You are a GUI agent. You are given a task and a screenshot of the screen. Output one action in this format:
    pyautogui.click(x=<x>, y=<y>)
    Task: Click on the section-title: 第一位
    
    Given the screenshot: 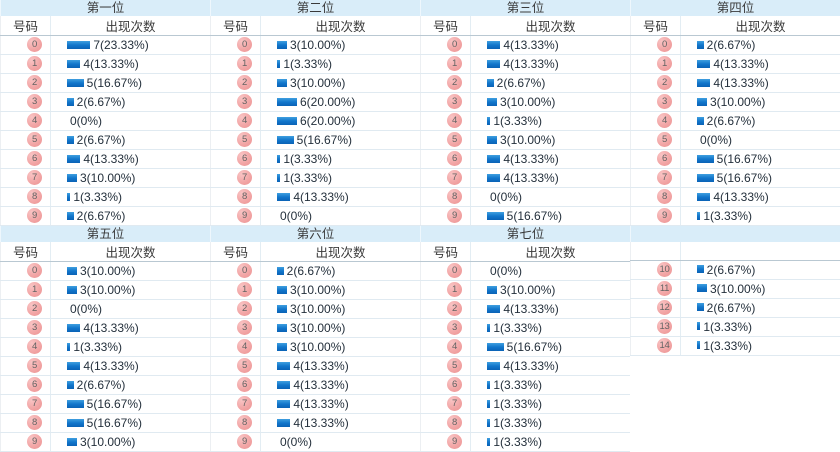 What is the action you would take?
    pyautogui.click(x=105, y=8)
    